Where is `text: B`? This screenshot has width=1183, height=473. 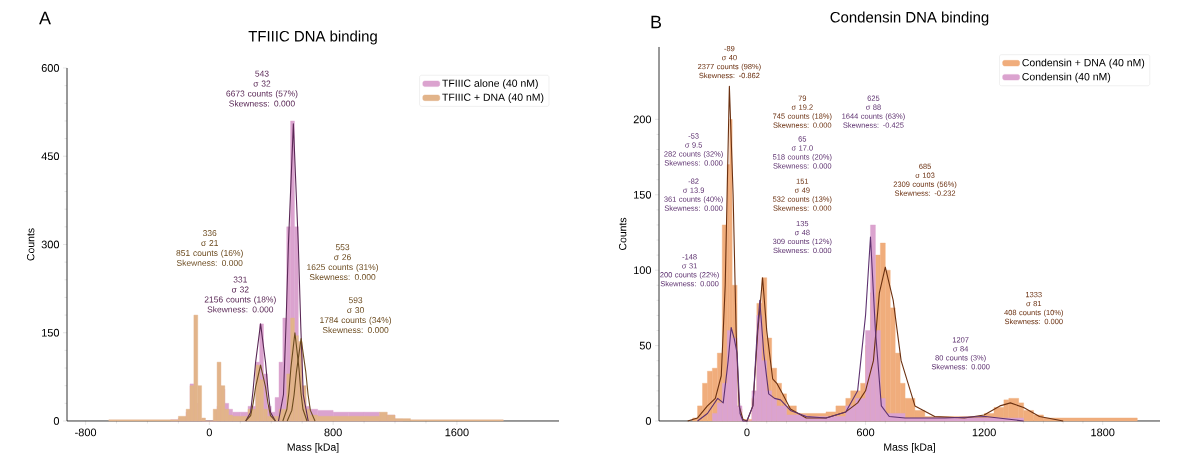 text: B is located at coordinates (656, 22).